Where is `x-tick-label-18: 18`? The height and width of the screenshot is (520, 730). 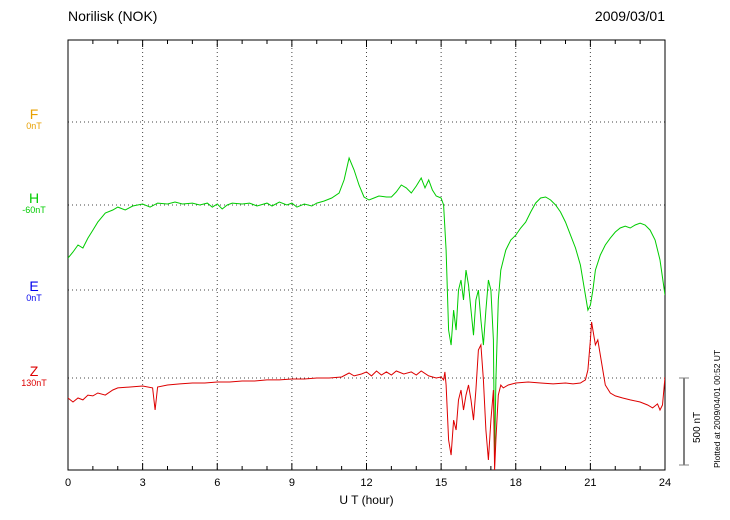 x-tick-label-18: 18 is located at coordinates (516, 483).